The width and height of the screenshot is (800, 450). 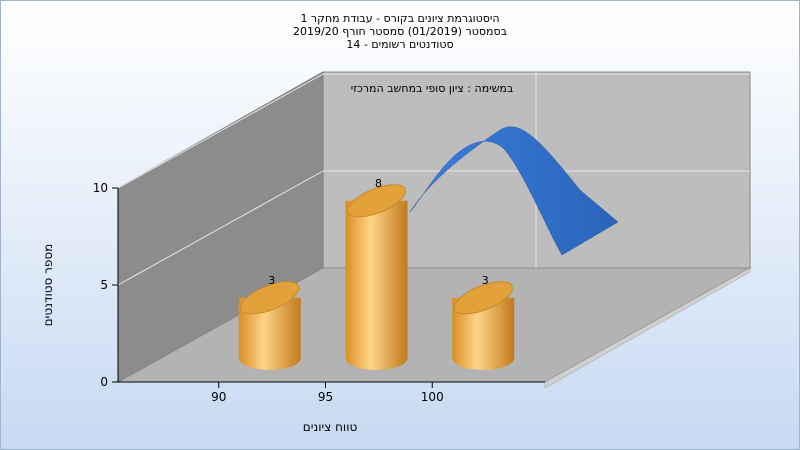 I want to click on bars: 3 8 3, so click(x=376, y=273).